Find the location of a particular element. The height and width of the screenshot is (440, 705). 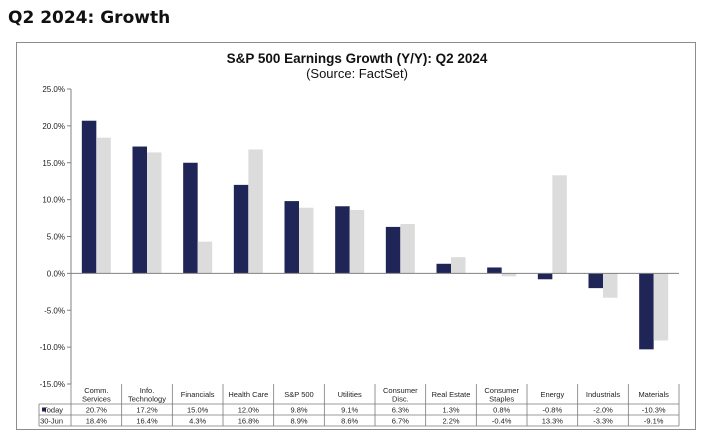

data-value-label: 0.8% is located at coordinates (501, 410).